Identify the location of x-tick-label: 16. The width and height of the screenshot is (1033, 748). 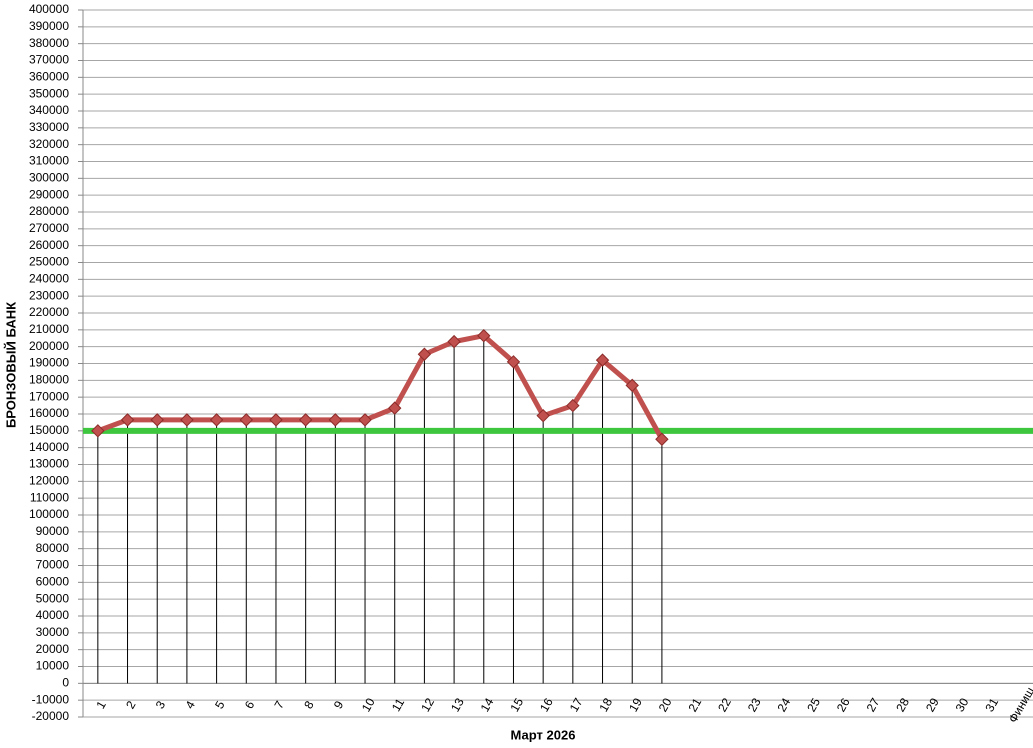
(546, 704).